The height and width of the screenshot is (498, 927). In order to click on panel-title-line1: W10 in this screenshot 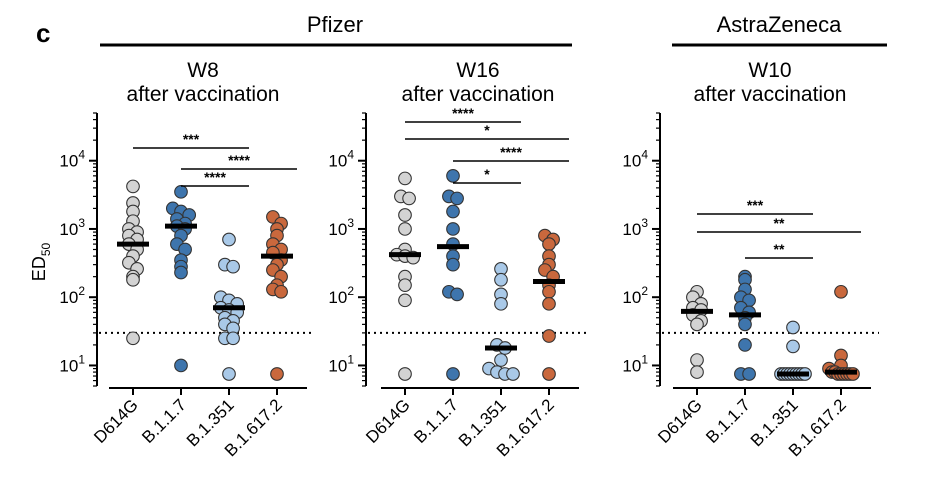, I will do `click(769, 70)`.